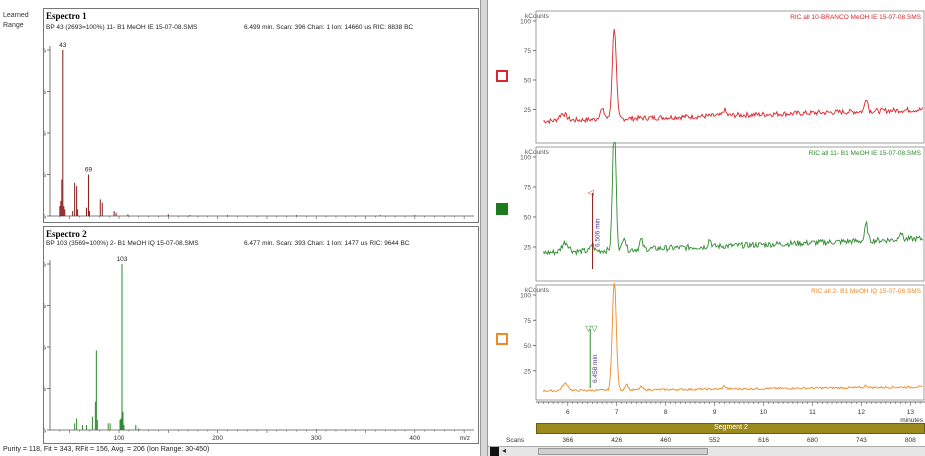  What do you see at coordinates (666, 412) in the screenshot?
I see `time-tick-label: 8` at bounding box center [666, 412].